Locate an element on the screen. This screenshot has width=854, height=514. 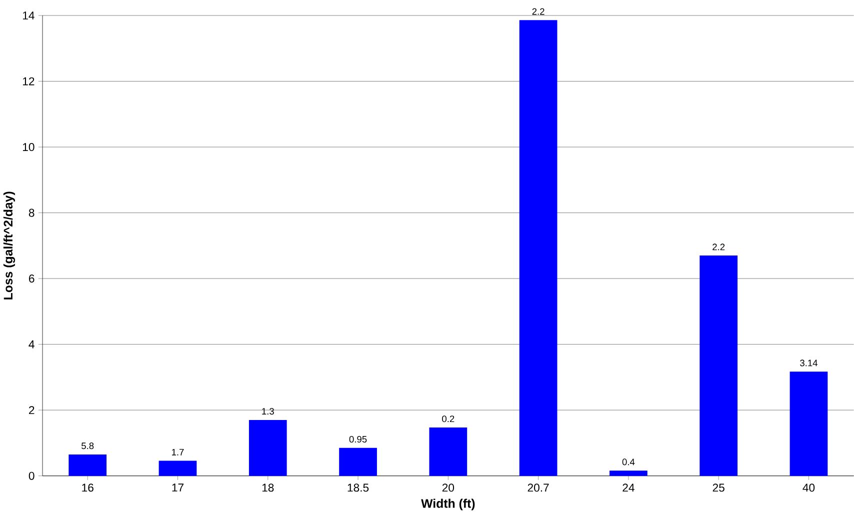
y-tick-label: 0 is located at coordinates (31, 476).